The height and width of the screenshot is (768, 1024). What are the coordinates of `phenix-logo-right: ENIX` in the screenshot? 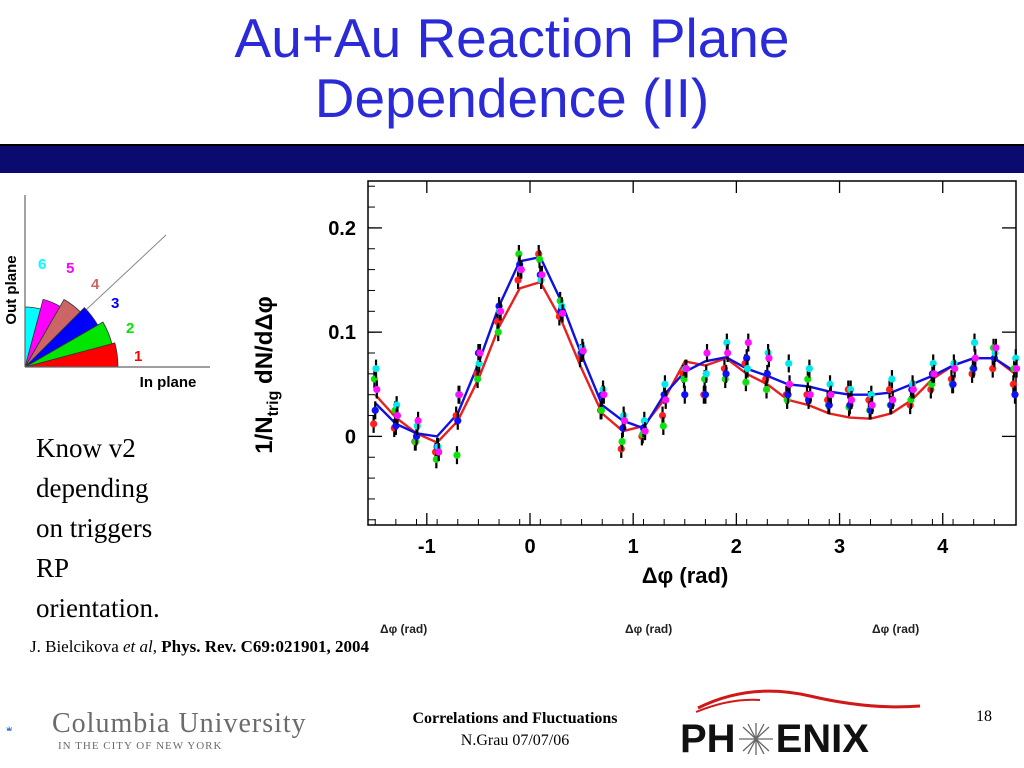 It's located at (822, 739).